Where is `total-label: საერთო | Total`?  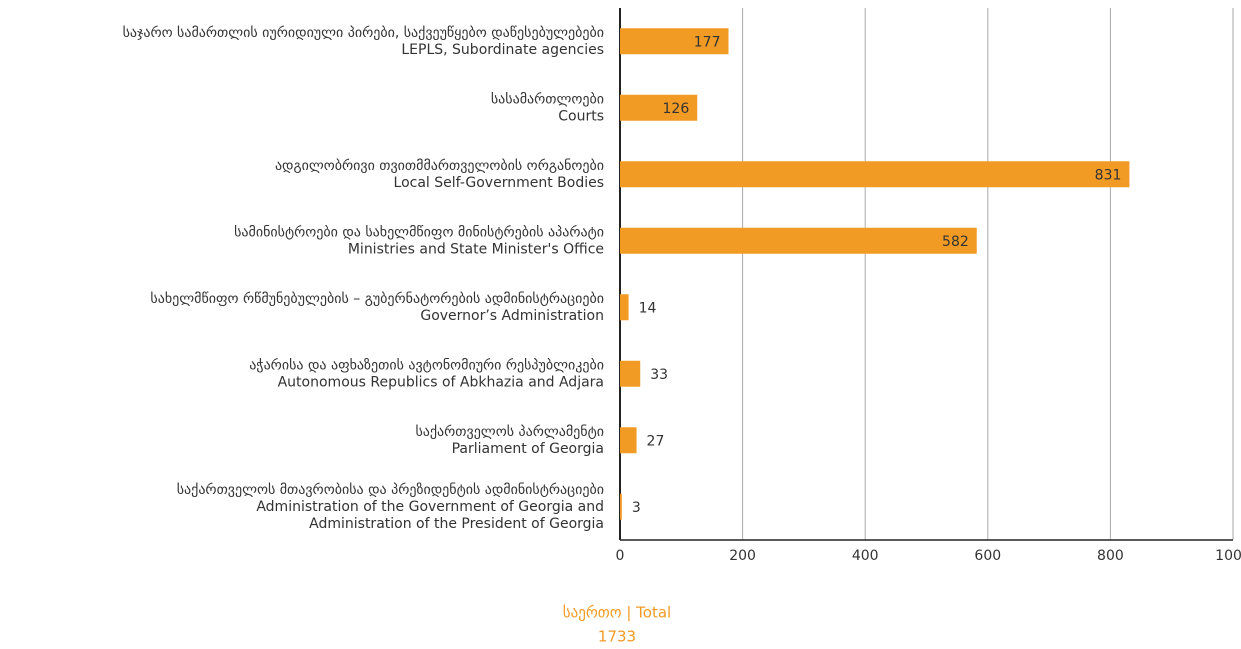
total-label: საერთო | Total is located at coordinates (617, 613).